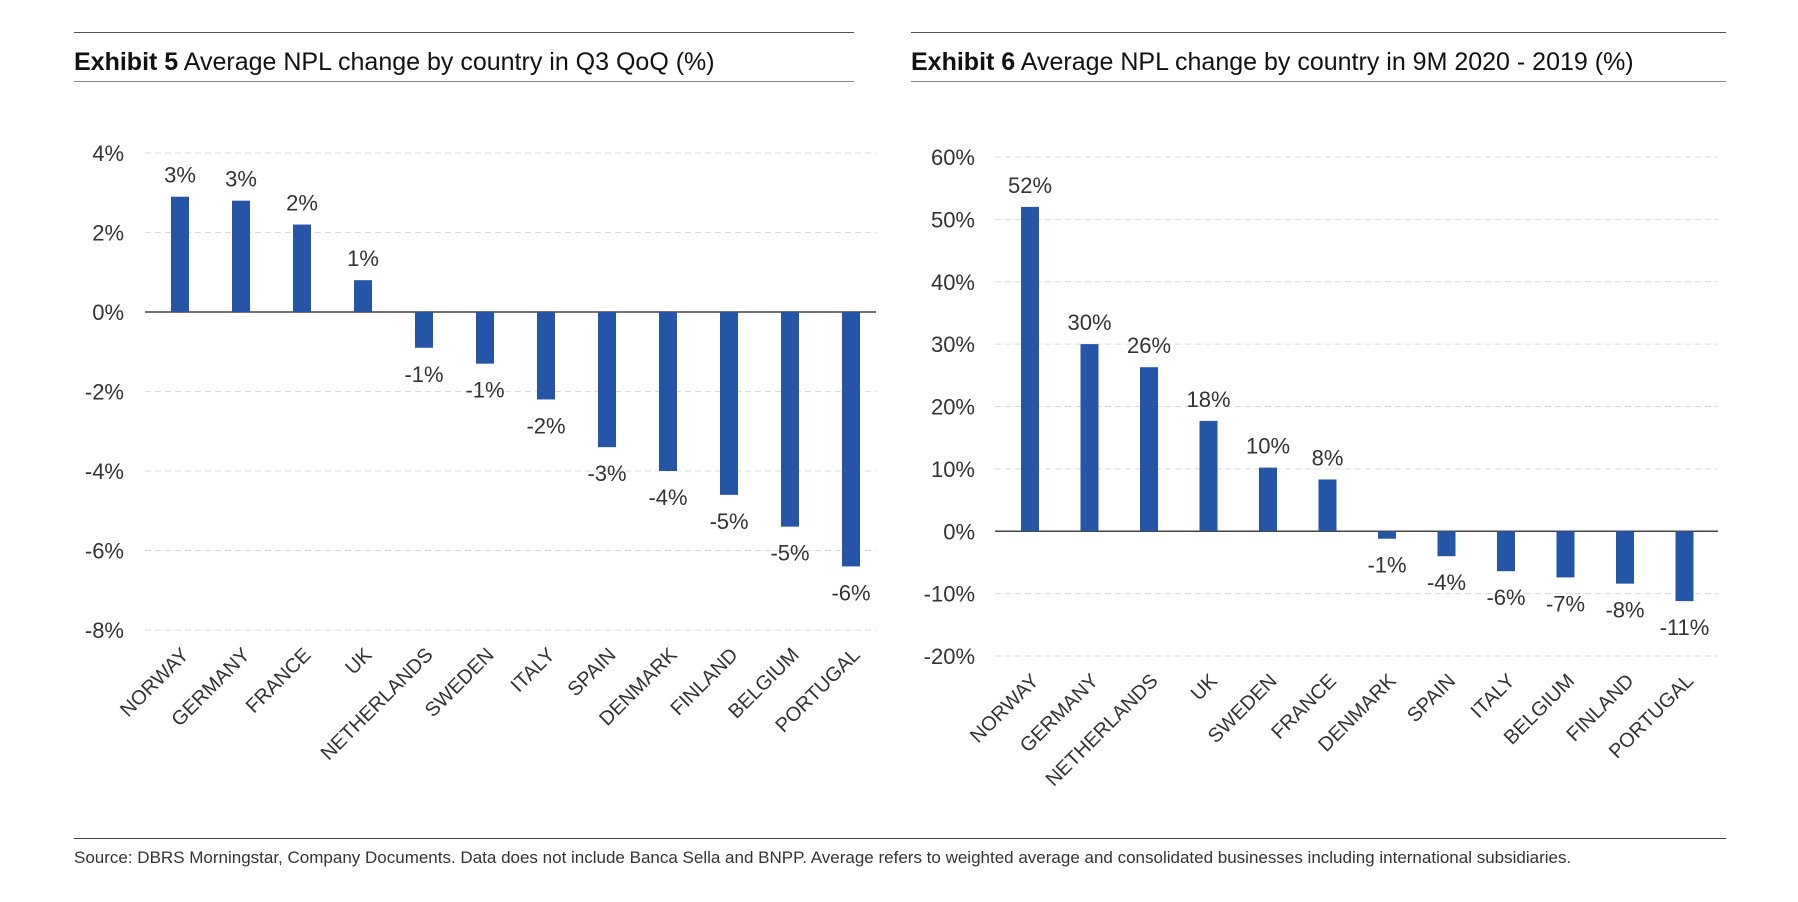  I want to click on e6-ytick-label: 30%, so click(953, 344).